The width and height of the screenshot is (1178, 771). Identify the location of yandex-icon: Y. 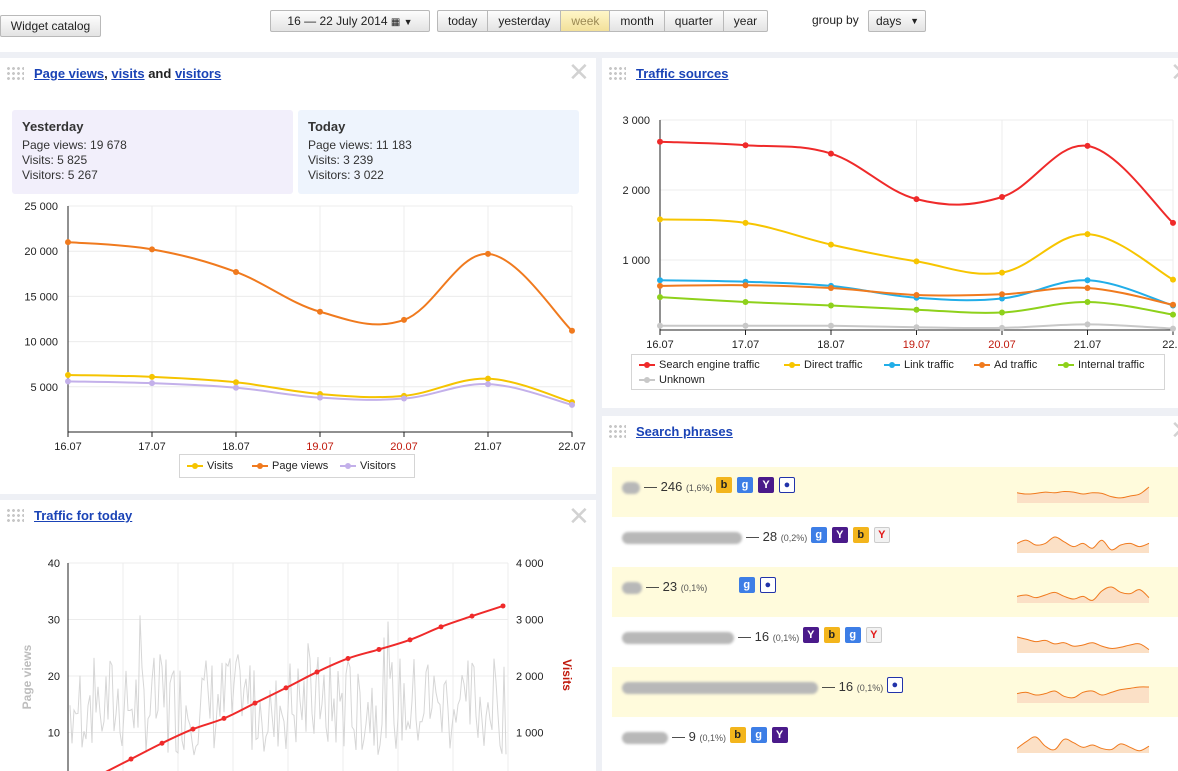
(873, 635).